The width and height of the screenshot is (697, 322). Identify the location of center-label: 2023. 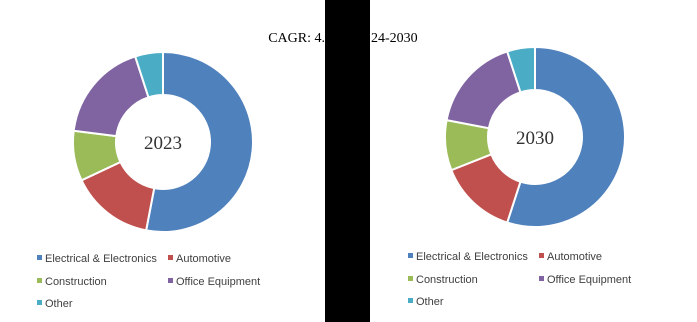
(163, 143).